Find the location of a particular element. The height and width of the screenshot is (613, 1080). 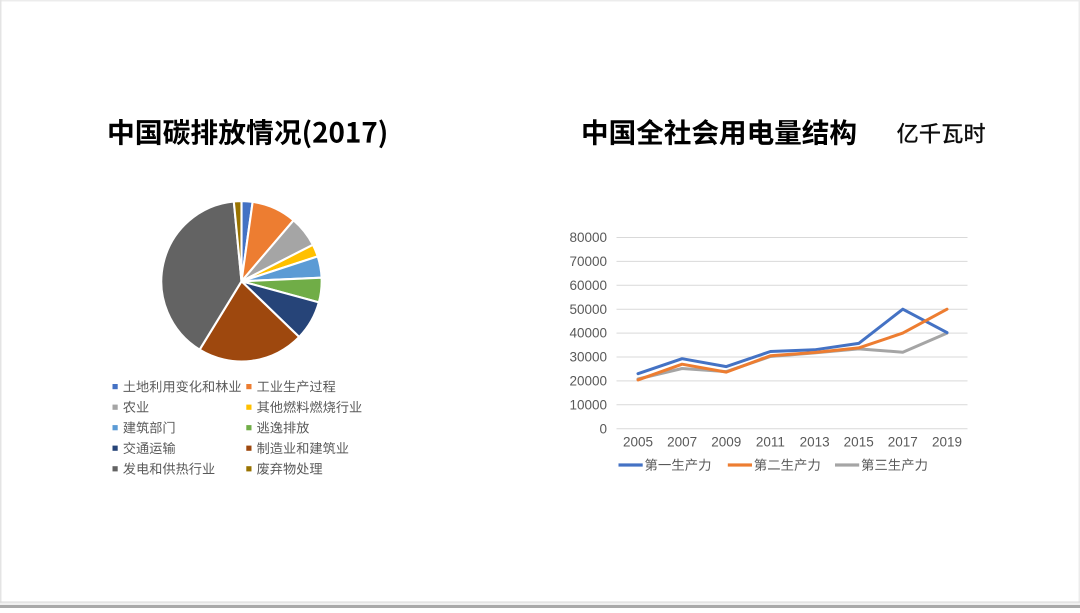

svg-text: 2007 is located at coordinates (682, 441).